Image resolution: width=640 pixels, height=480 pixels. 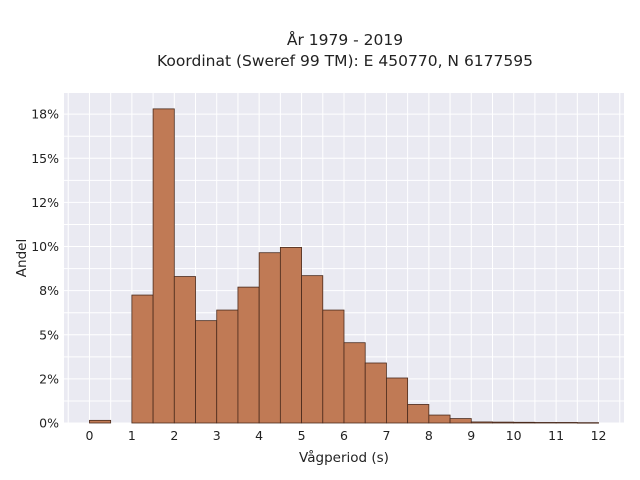 What do you see at coordinates (556, 435) in the screenshot?
I see `x-tick-label: 11` at bounding box center [556, 435].